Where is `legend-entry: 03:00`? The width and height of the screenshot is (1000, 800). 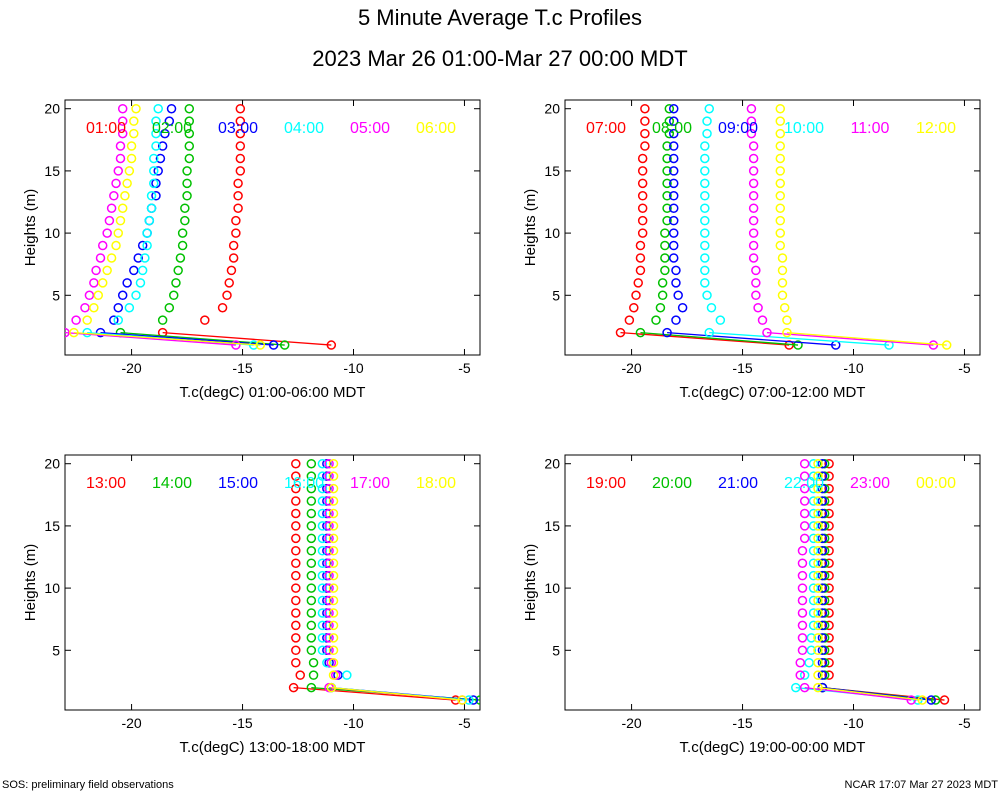 legend-entry: 03:00 is located at coordinates (238, 128).